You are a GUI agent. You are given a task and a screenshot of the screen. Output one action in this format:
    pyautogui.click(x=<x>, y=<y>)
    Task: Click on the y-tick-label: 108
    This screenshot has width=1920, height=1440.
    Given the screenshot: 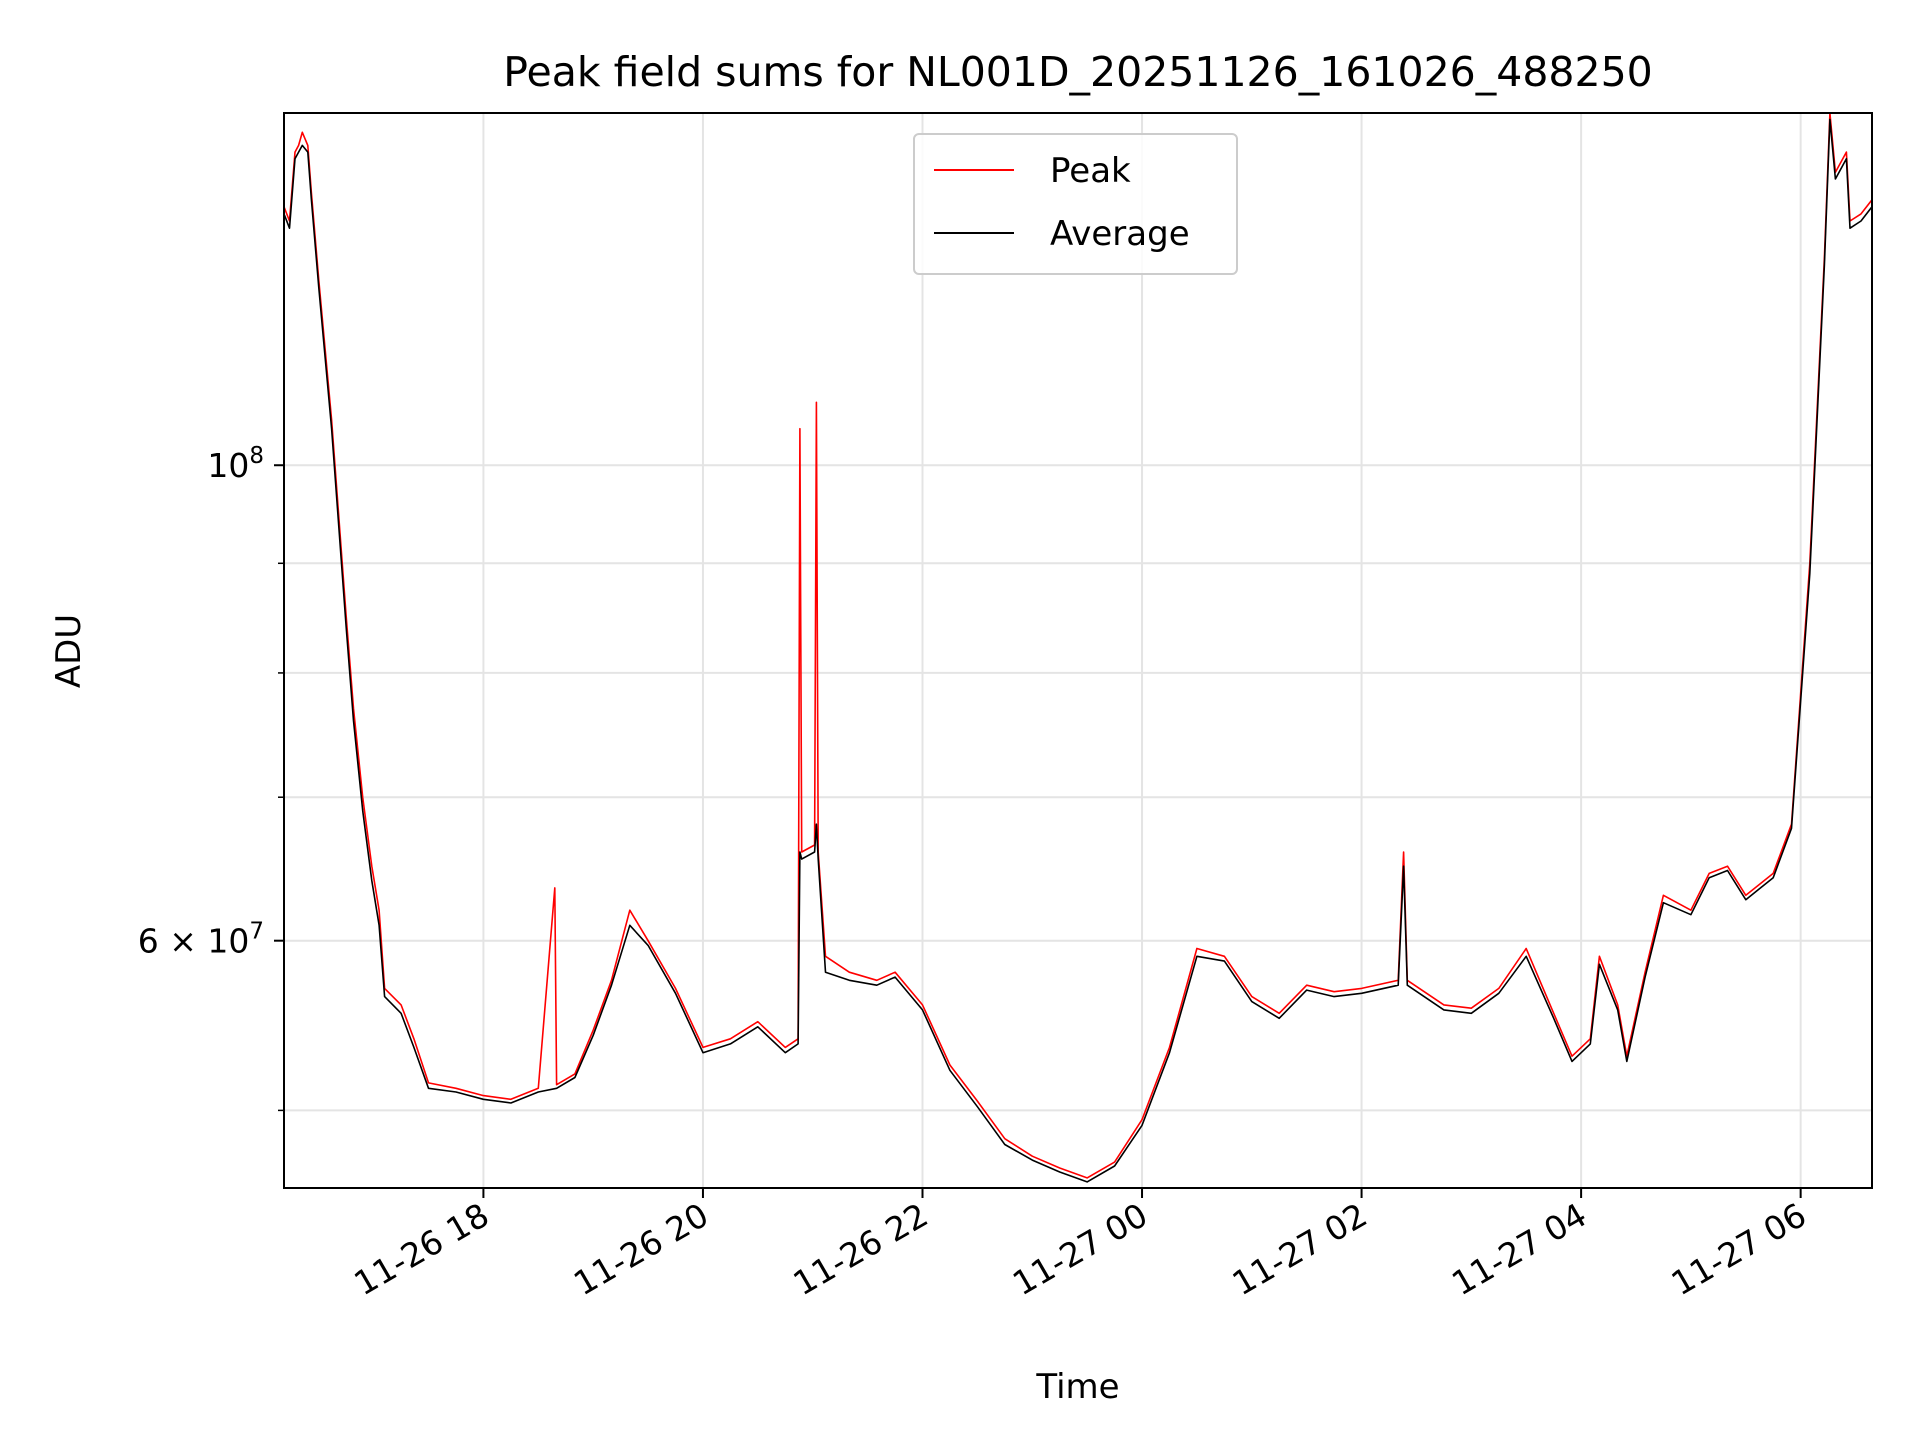 What is the action you would take?
    pyautogui.click(x=235, y=464)
    